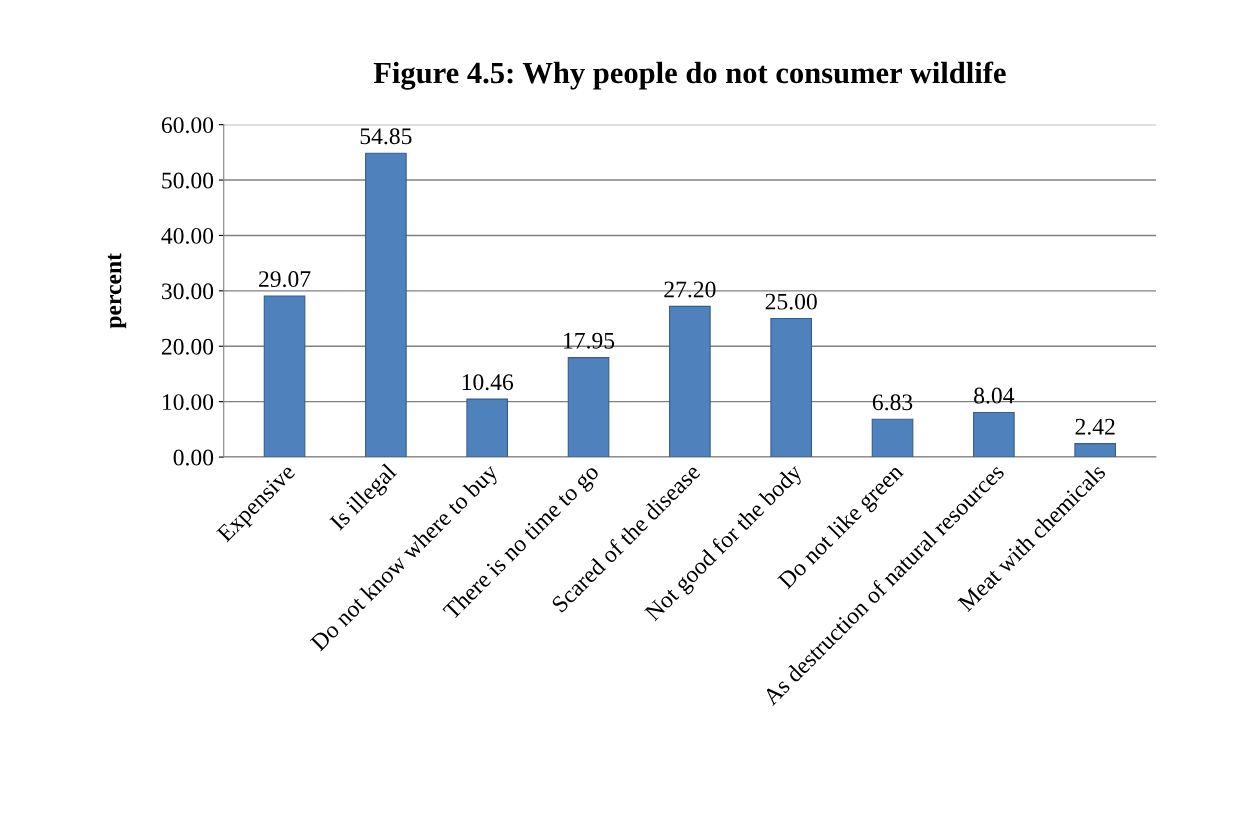  I want to click on data-label: 27.20, so click(690, 289).